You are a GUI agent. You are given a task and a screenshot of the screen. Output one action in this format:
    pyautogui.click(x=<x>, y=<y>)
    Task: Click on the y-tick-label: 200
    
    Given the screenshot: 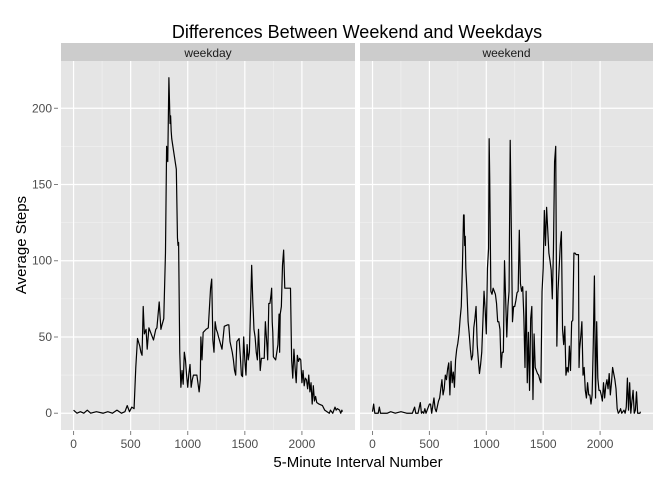 What is the action you would take?
    pyautogui.click(x=42, y=108)
    